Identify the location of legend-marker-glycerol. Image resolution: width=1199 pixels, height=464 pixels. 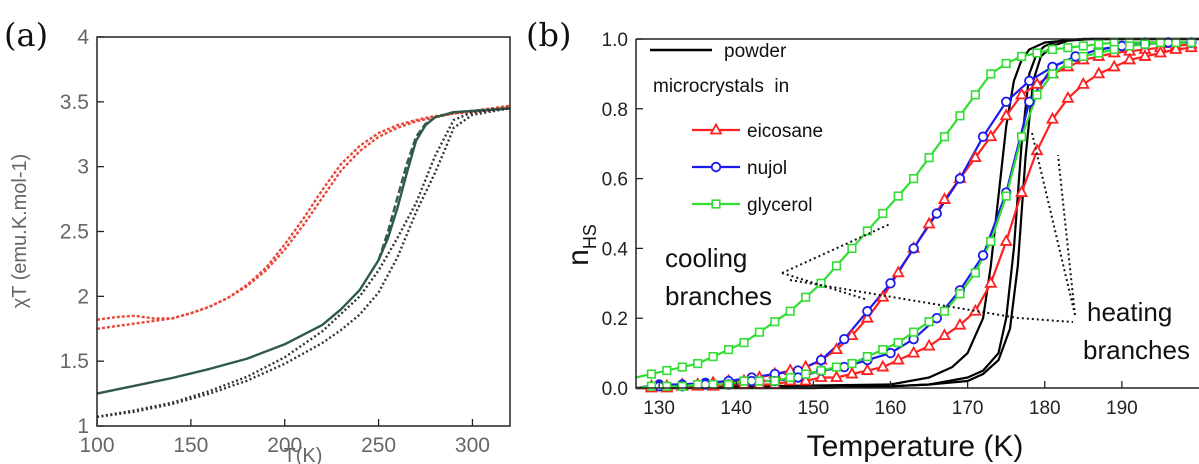
(716, 204).